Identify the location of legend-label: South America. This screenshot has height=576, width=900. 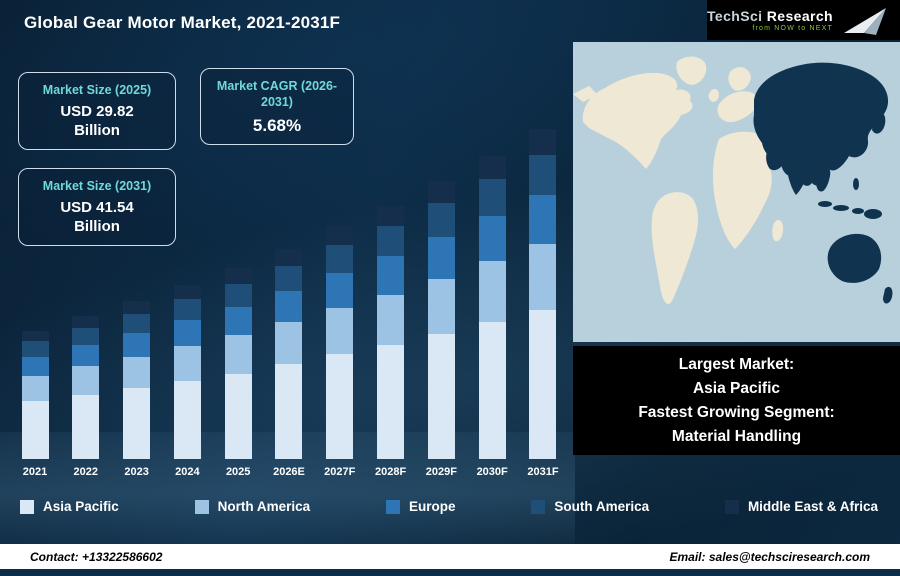
(602, 506).